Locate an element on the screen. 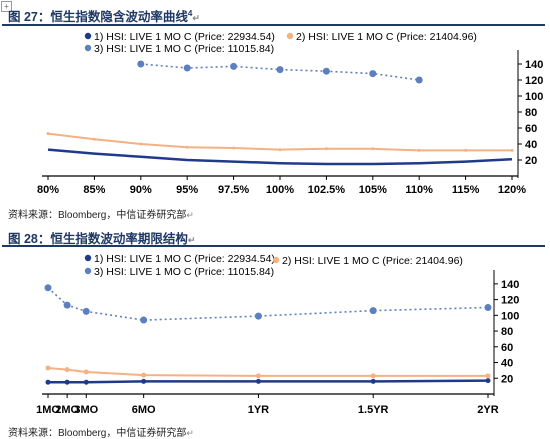 The height and width of the screenshot is (439, 550). figure-28-title: 图 28：恒生指数波动率期限结构↵ is located at coordinates (101, 237).